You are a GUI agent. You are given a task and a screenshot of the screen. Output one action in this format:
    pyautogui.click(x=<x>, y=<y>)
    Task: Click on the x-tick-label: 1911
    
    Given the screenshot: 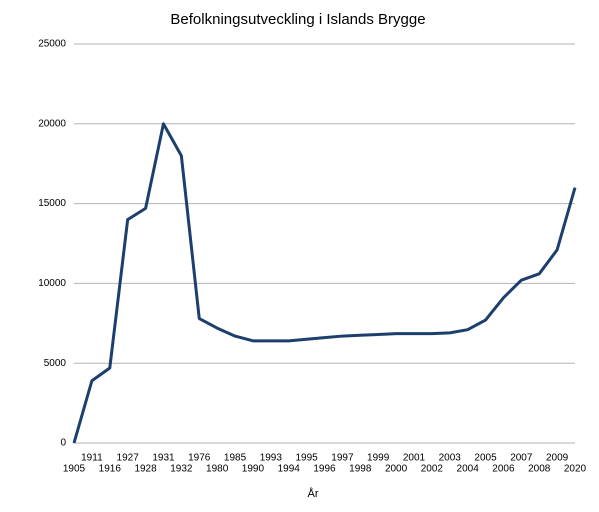 What is the action you would take?
    pyautogui.click(x=92, y=458)
    